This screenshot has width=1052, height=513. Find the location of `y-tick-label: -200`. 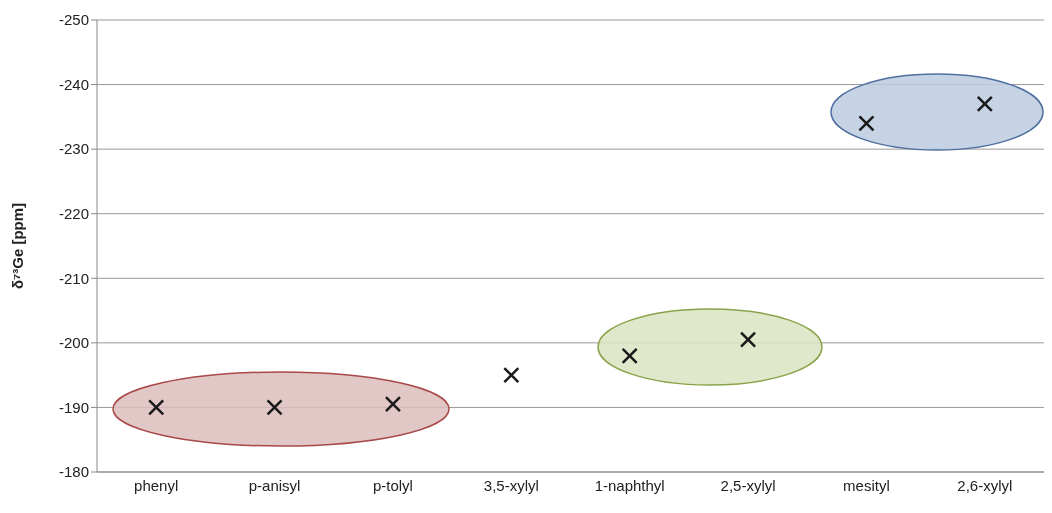

y-tick-label: -200 is located at coordinates (73, 343).